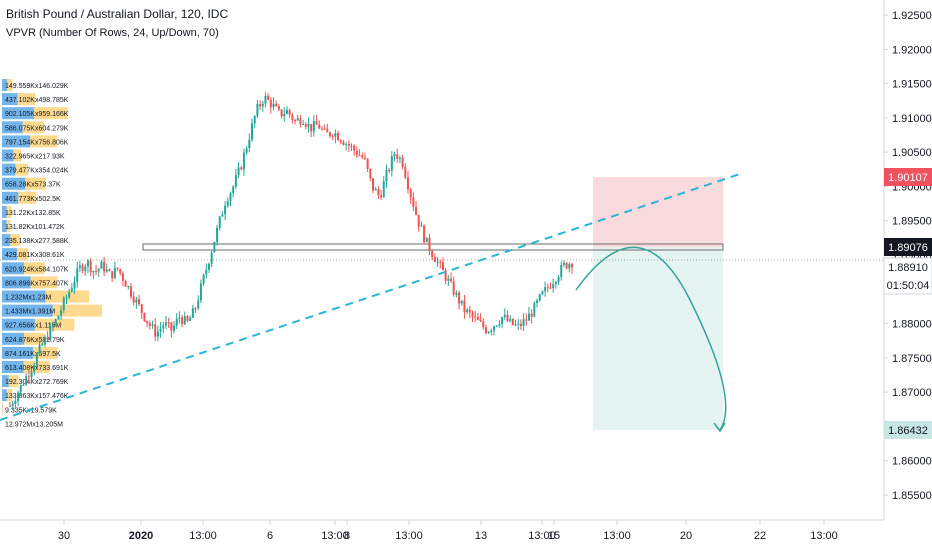 This screenshot has width=932, height=555. Describe the element at coordinates (912, 16) in the screenshot. I see `price-tick-label: 1.92500` at that location.